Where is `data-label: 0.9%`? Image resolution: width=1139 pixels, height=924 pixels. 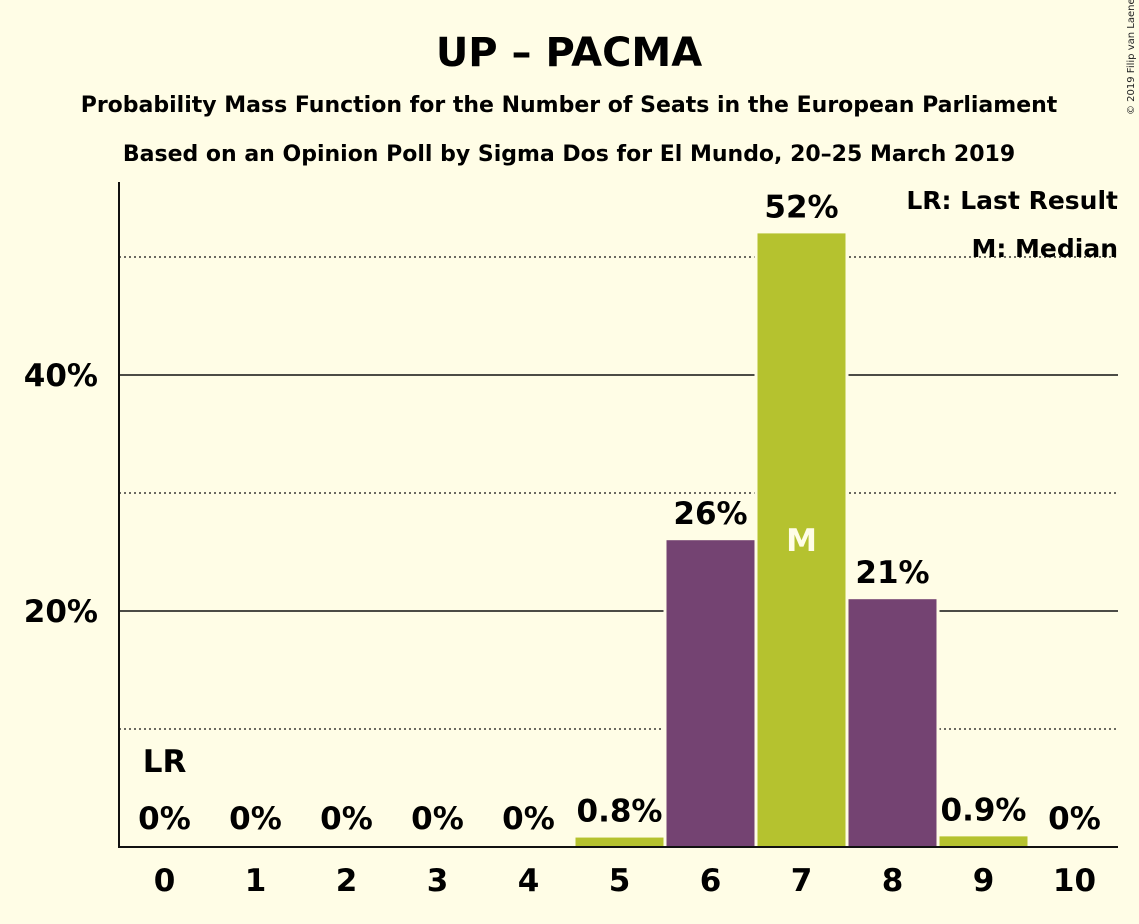 data-label: 0.9% is located at coordinates (984, 810).